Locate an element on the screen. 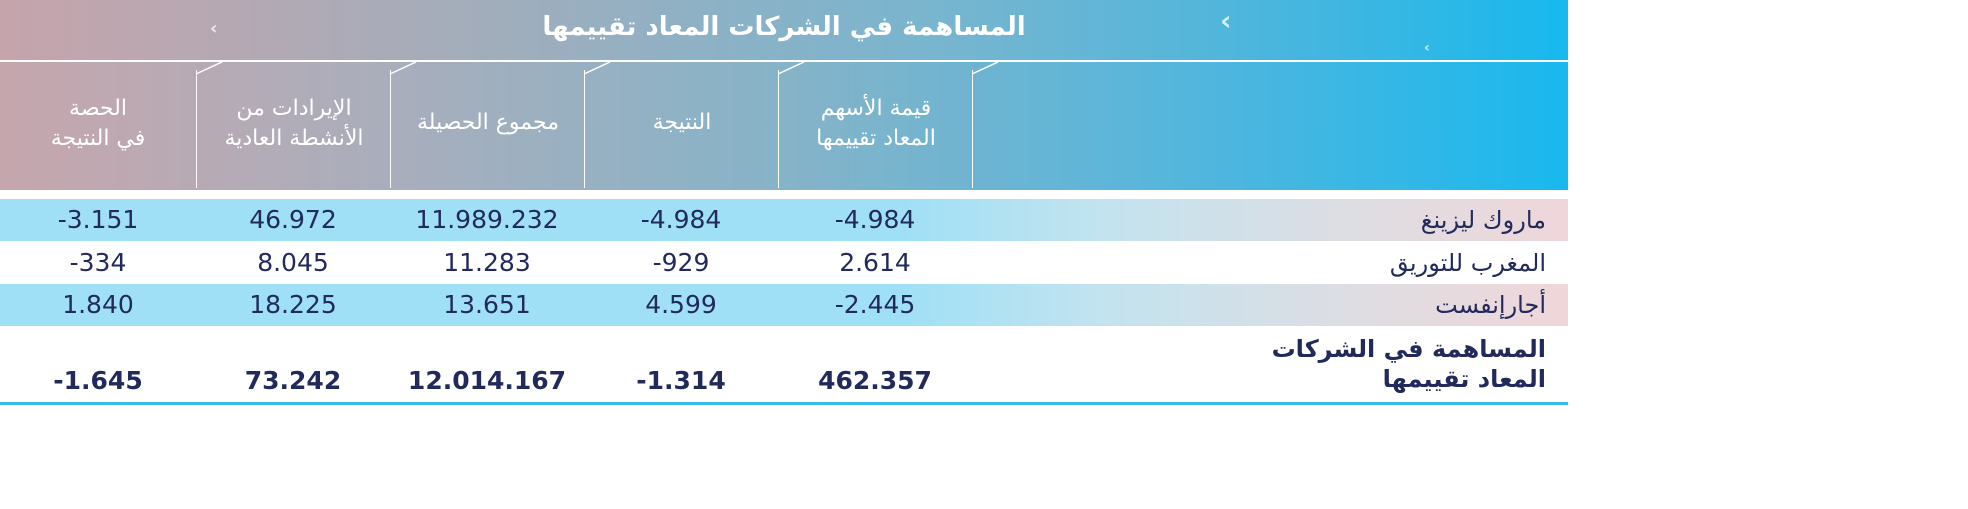 This screenshot has height=509, width=1968. total-cell: -1.314 is located at coordinates (681, 380).